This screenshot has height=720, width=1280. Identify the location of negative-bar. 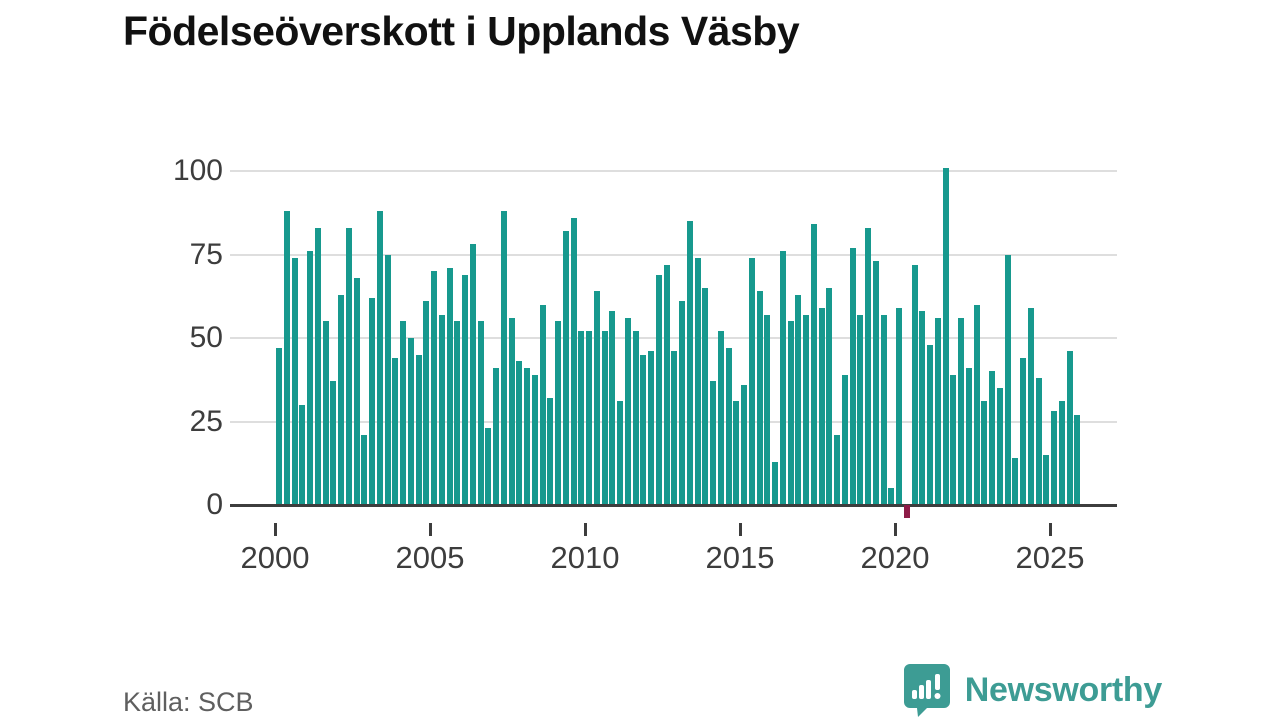
(906, 512).